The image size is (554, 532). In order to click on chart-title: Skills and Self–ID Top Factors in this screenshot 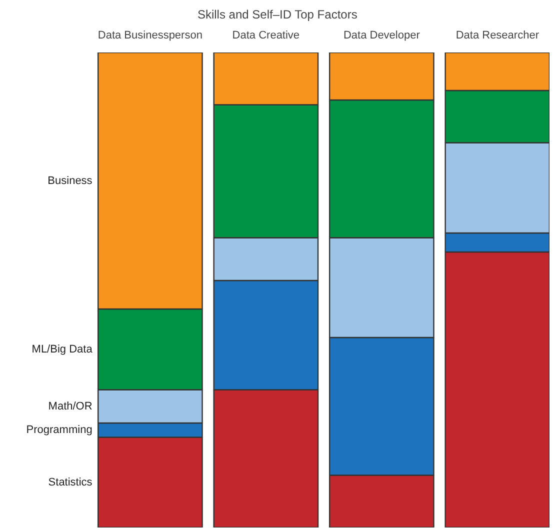, I will do `click(277, 15)`.